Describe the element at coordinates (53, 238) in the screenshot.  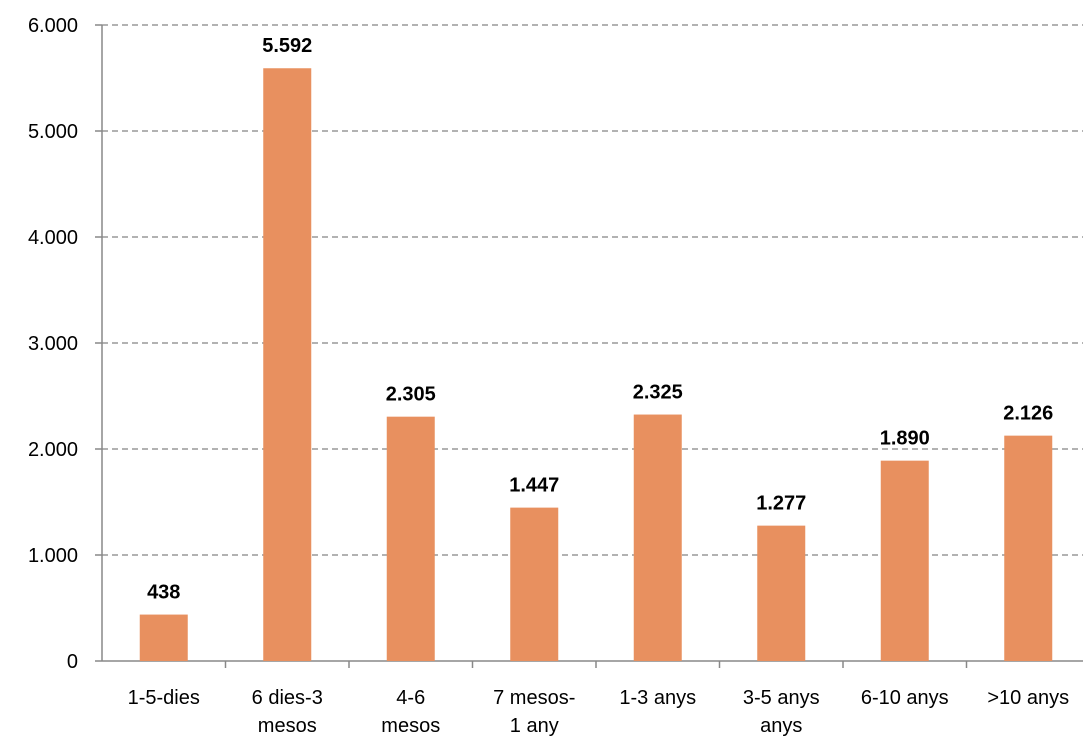
I see `y-tick-label: 4.000` at that location.